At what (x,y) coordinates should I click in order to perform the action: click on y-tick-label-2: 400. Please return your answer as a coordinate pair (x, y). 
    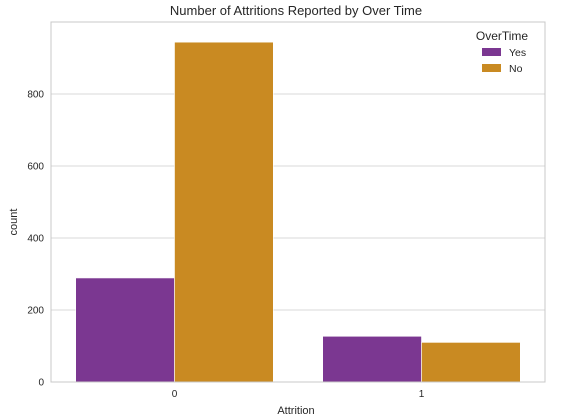
    Looking at the image, I should click on (35, 239).